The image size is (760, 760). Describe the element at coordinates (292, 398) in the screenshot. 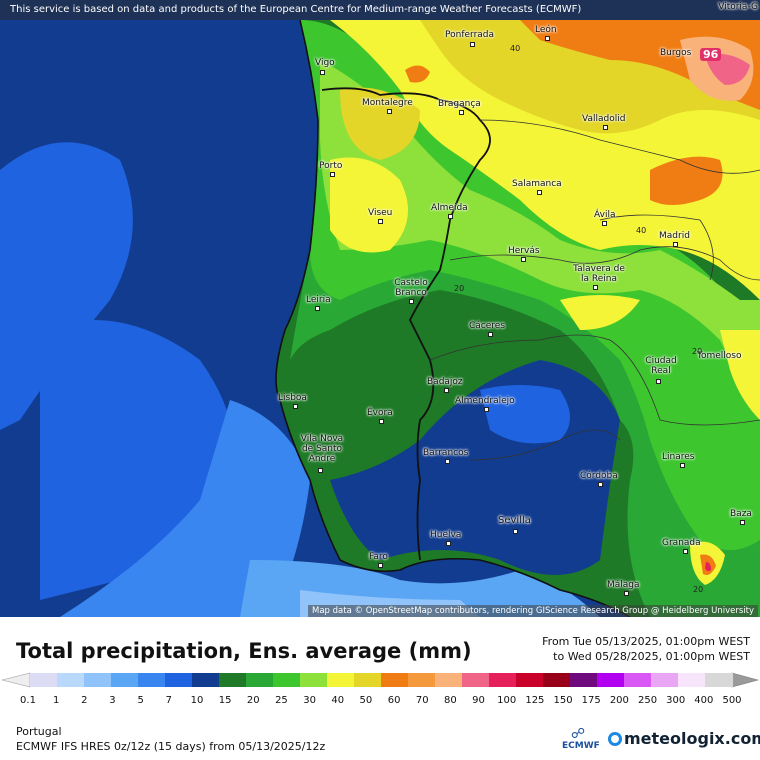

I see `city-label: Lisboa` at that location.